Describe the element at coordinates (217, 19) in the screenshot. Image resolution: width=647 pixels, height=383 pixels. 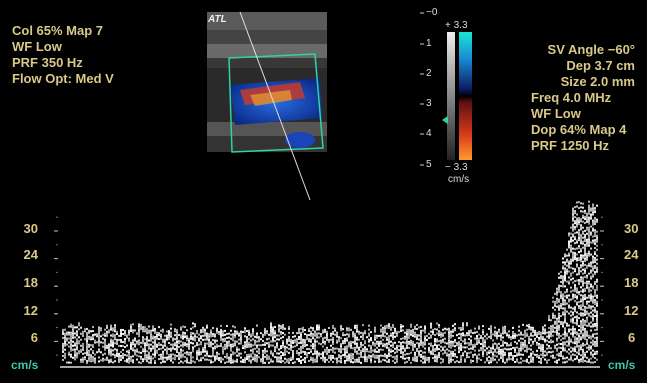
I see `atl-logo: ATL` at that location.